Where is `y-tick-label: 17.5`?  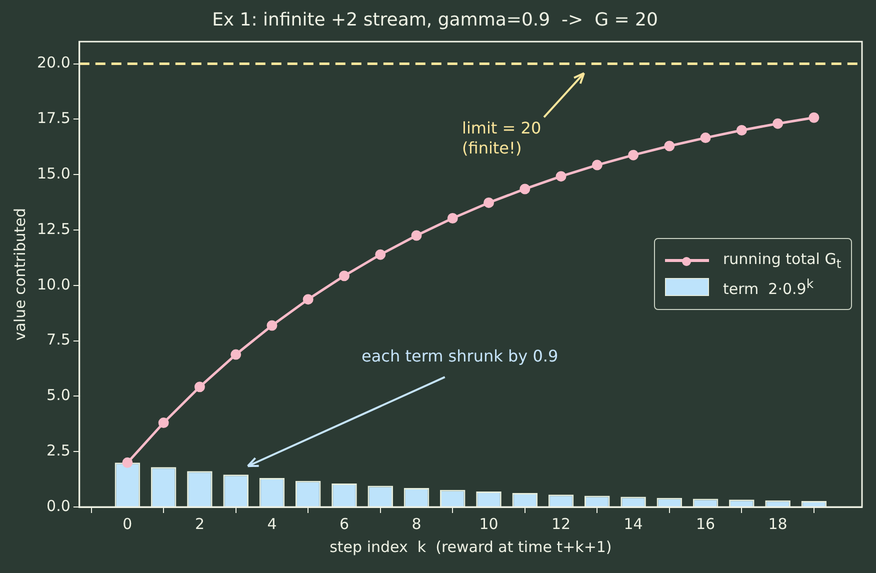
y-tick-label: 17.5 is located at coordinates (53, 118).